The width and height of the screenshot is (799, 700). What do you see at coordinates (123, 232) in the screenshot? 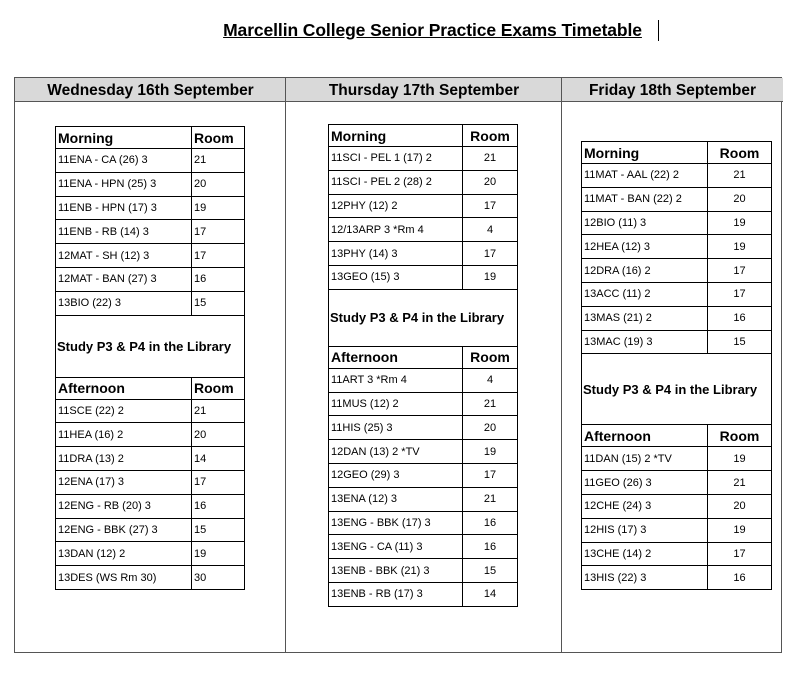
I see `exam-name: 11ENB - RB (14) 3` at bounding box center [123, 232].